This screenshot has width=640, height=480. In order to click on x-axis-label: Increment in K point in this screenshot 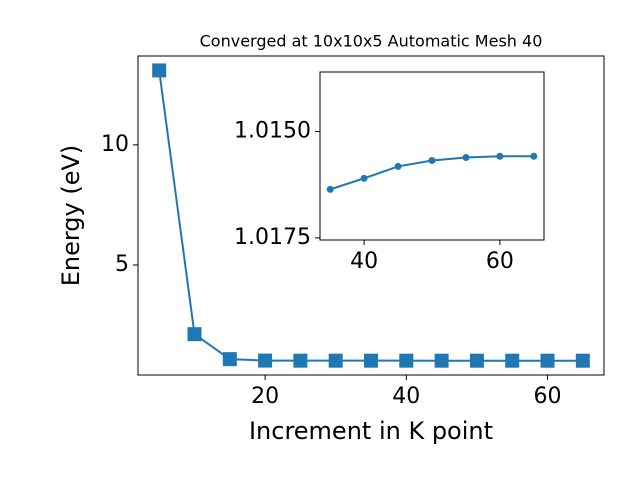, I will do `click(371, 431)`.